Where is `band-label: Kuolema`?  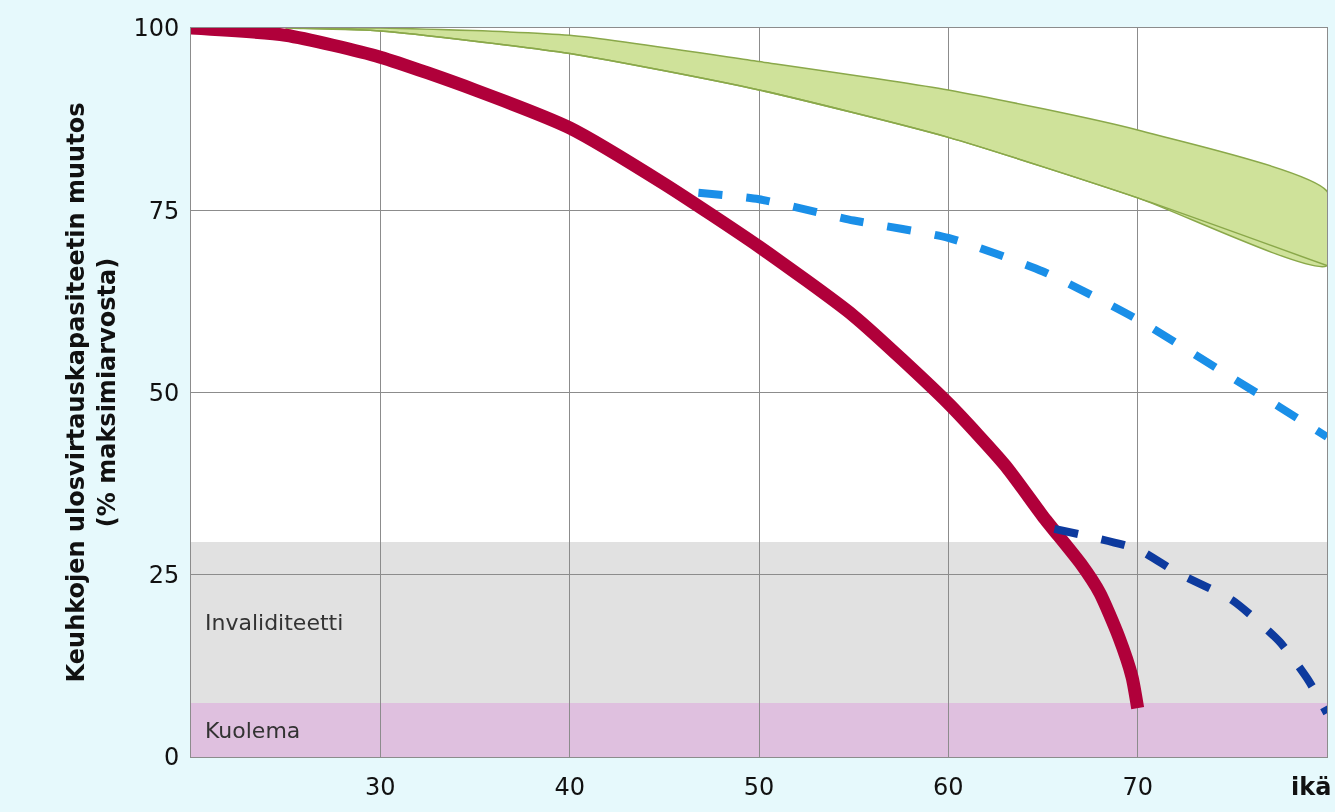
band-label: Kuolema is located at coordinates (253, 730).